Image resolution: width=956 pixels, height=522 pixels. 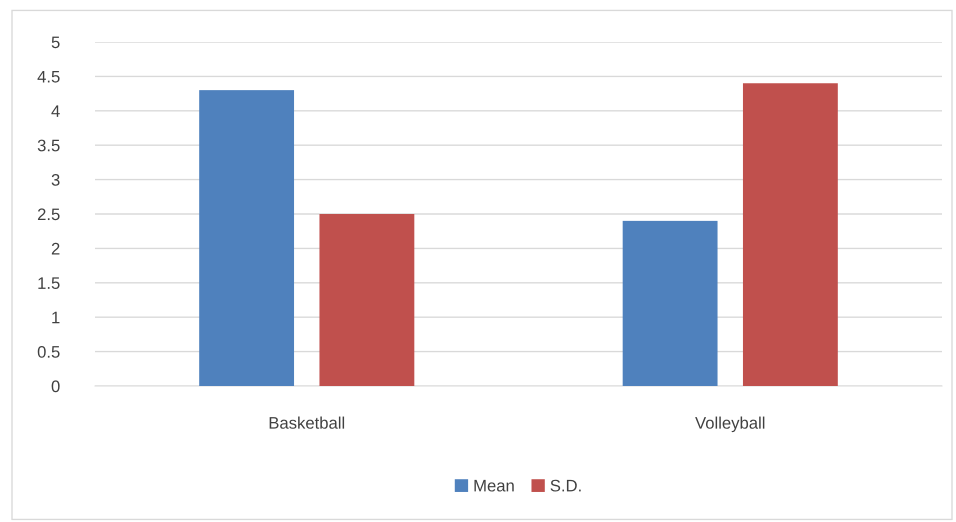 I want to click on y-tick-label: 3, so click(x=56, y=180).